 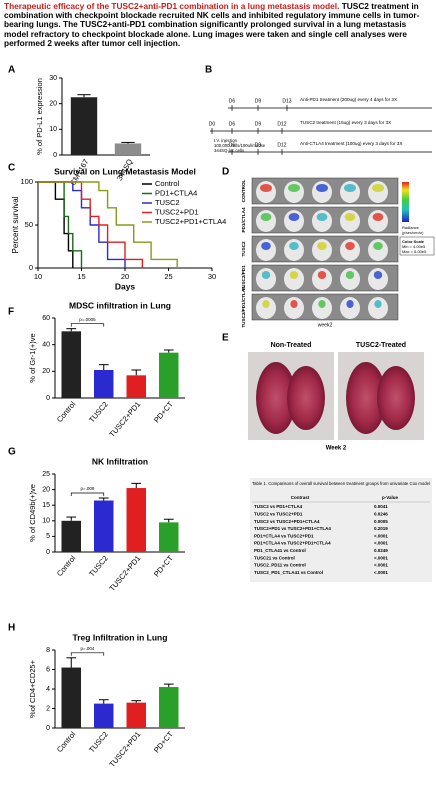 What do you see at coordinates (15, 224) in the screenshot?
I see `y-axis-label: Percent survival` at bounding box center [15, 224].